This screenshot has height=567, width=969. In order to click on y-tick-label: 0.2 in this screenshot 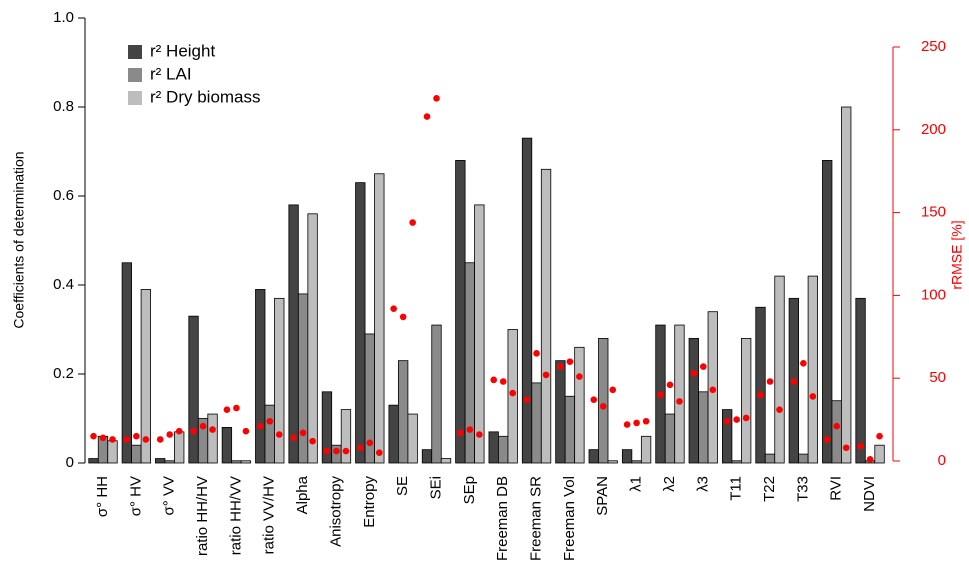, I will do `click(63, 373)`.